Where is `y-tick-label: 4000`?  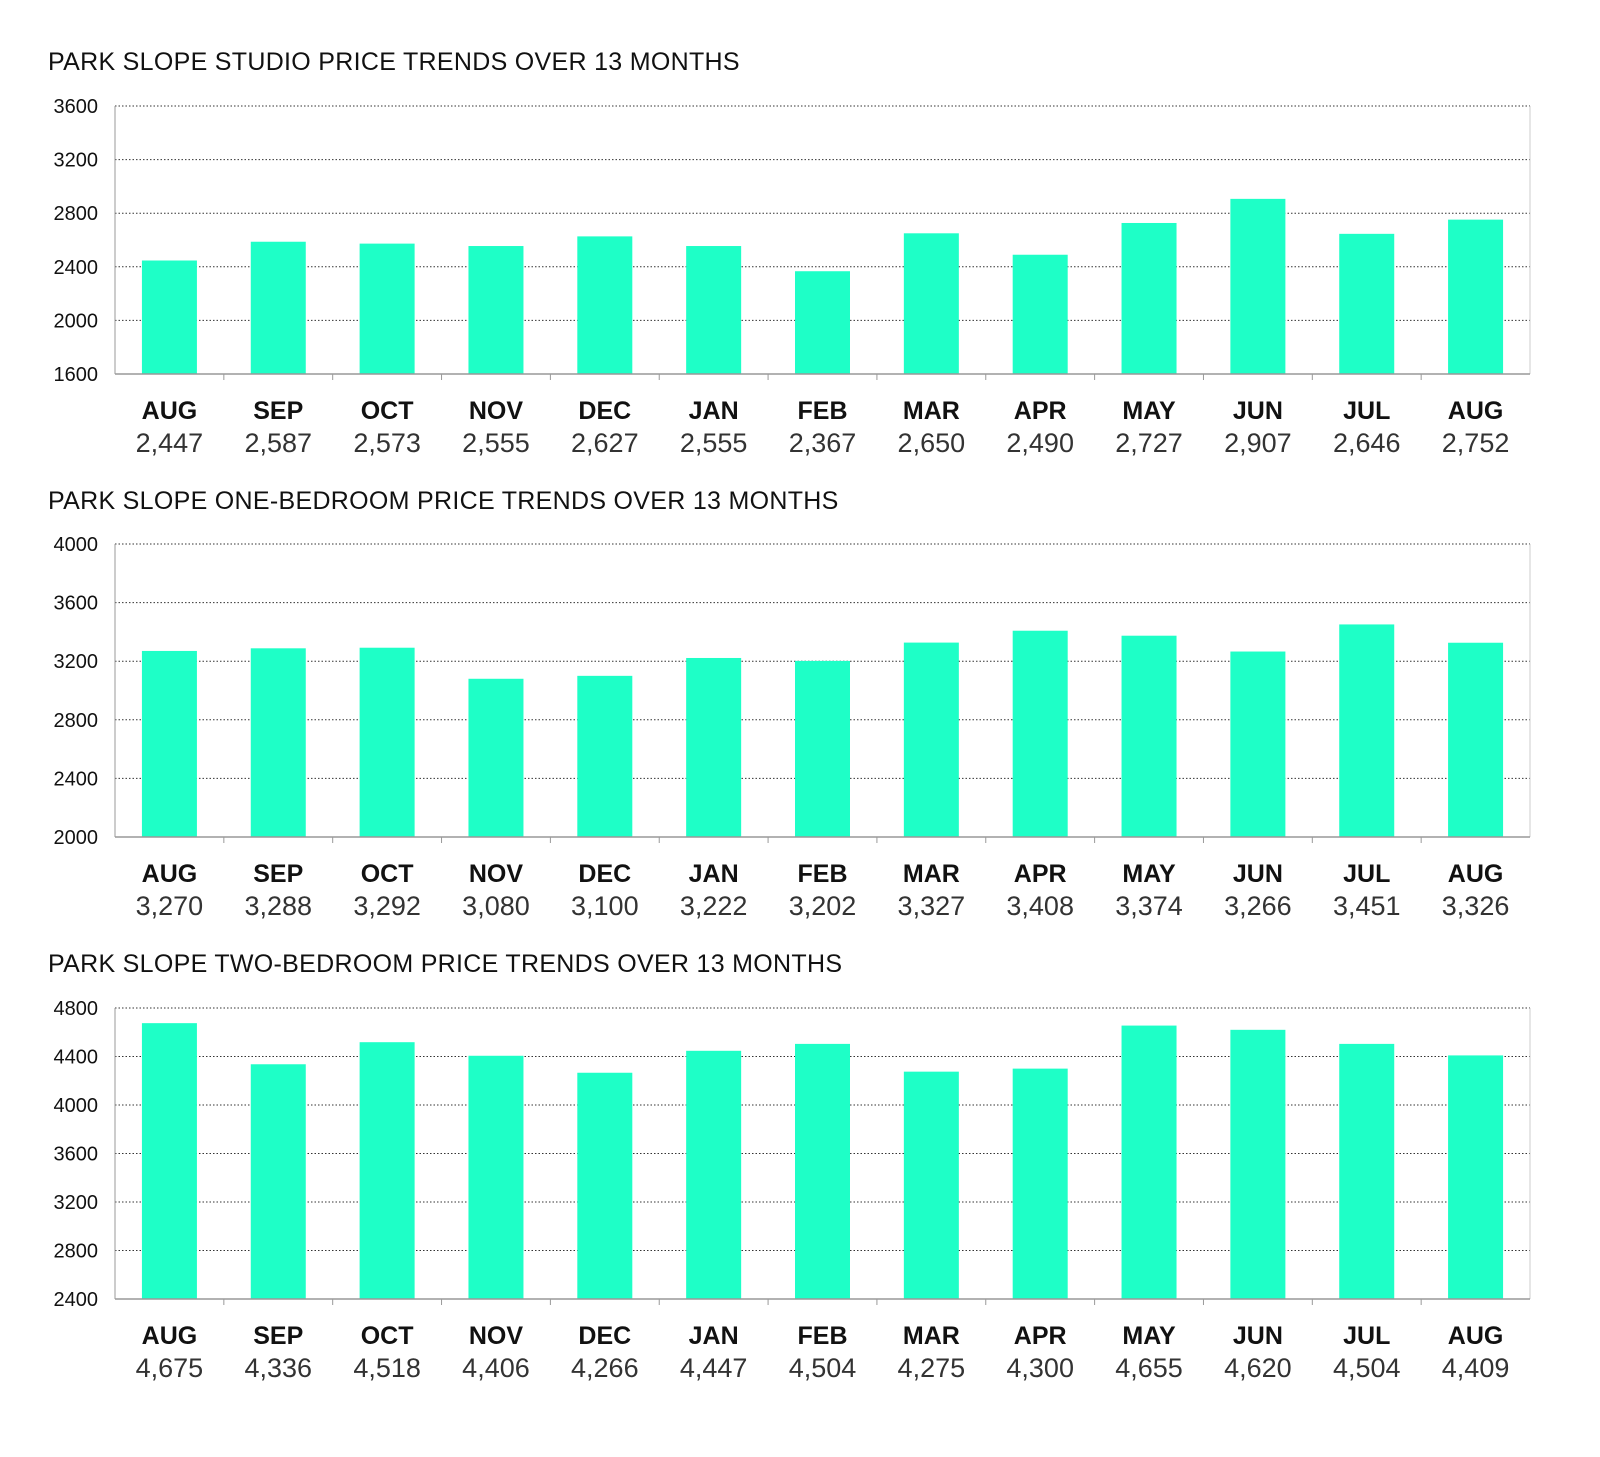 y-tick-label: 4000 is located at coordinates (76, 1106).